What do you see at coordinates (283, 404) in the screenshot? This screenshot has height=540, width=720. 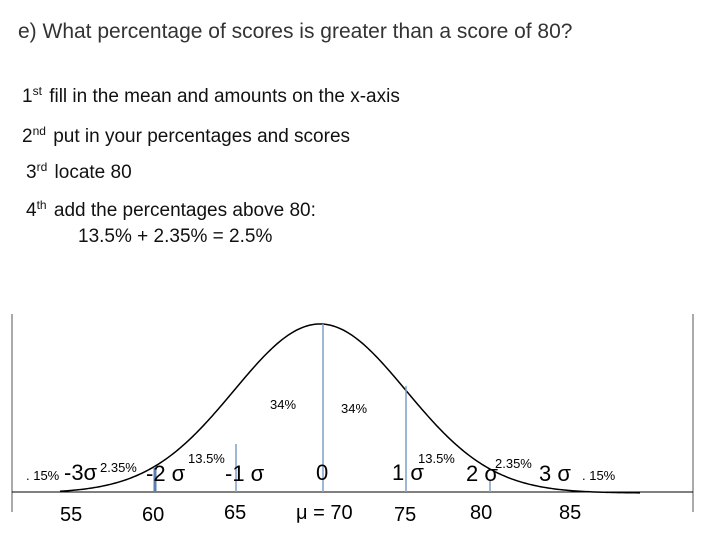 I see `percent-34-left: 34%` at bounding box center [283, 404].